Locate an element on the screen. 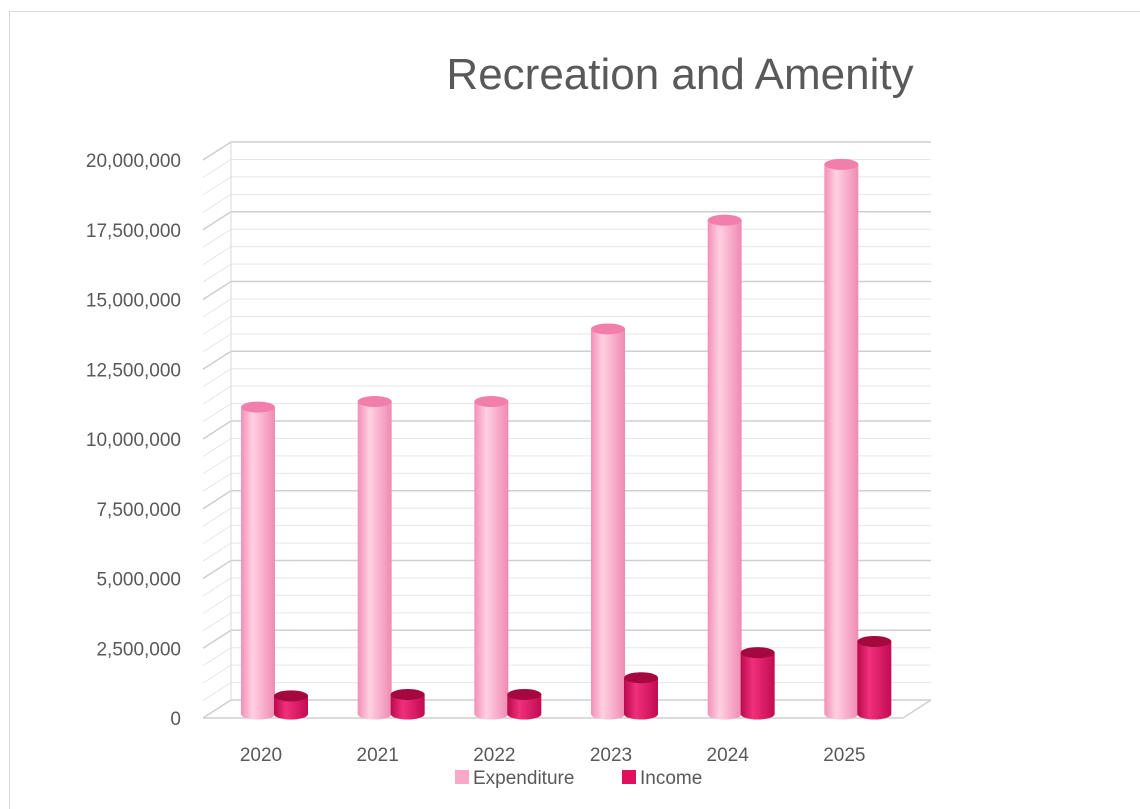 This screenshot has height=809, width=1140. y-tick-label: 2,500,000 is located at coordinates (138, 649).